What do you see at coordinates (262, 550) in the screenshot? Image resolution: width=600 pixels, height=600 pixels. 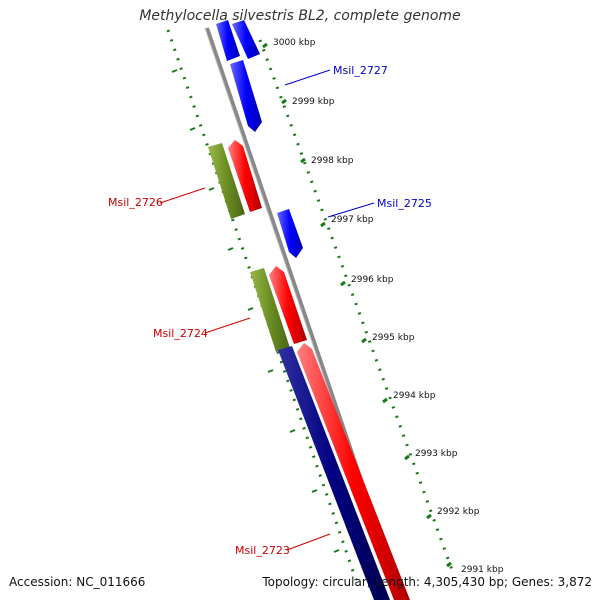 I see `gene-label-msil-2723: Msil_2723` at bounding box center [262, 550].